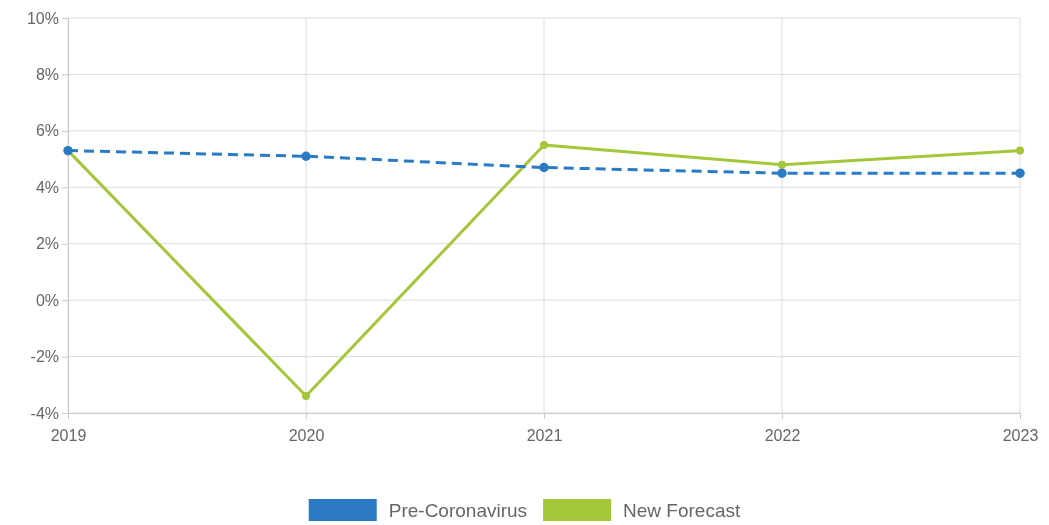 The image size is (1049, 525). Describe the element at coordinates (306, 436) in the screenshot. I see `x-tick-label: 2020` at that location.